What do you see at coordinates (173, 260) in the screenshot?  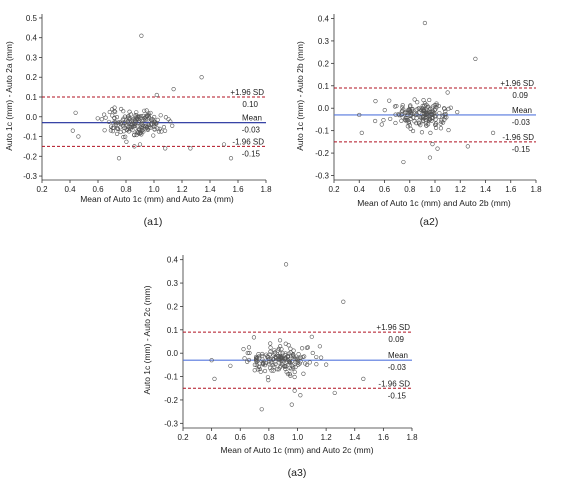 I see `y-tick-label: 0.4` at bounding box center [173, 260].